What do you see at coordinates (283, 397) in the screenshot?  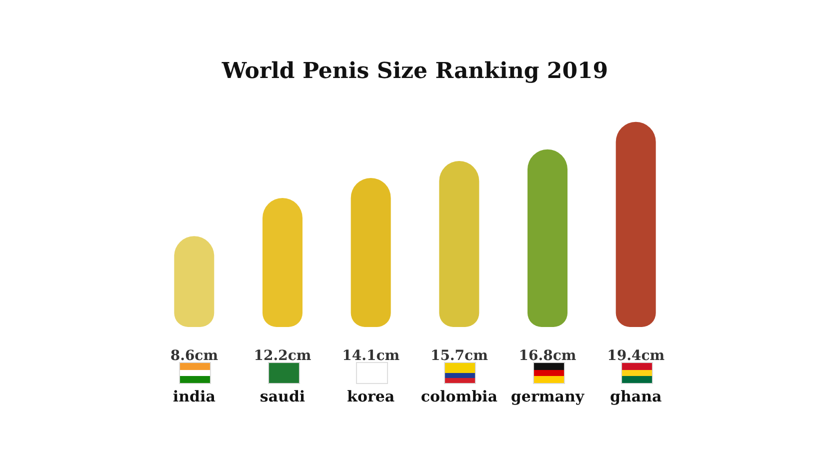 I see `x-tick-label: saudi` at bounding box center [283, 397].